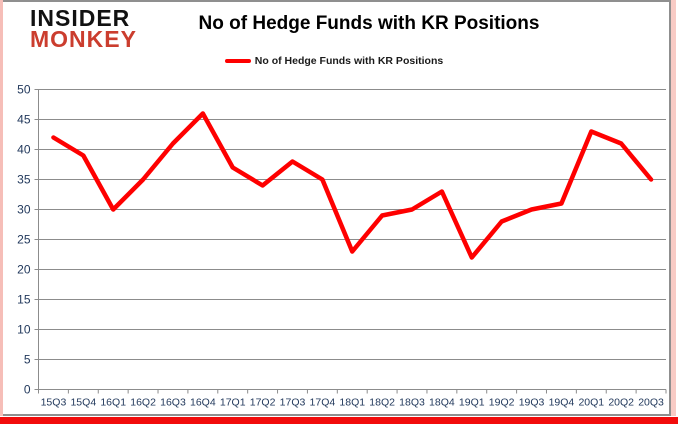  Describe the element at coordinates (673, 208) in the screenshot. I see `right-edge-strip` at that location.